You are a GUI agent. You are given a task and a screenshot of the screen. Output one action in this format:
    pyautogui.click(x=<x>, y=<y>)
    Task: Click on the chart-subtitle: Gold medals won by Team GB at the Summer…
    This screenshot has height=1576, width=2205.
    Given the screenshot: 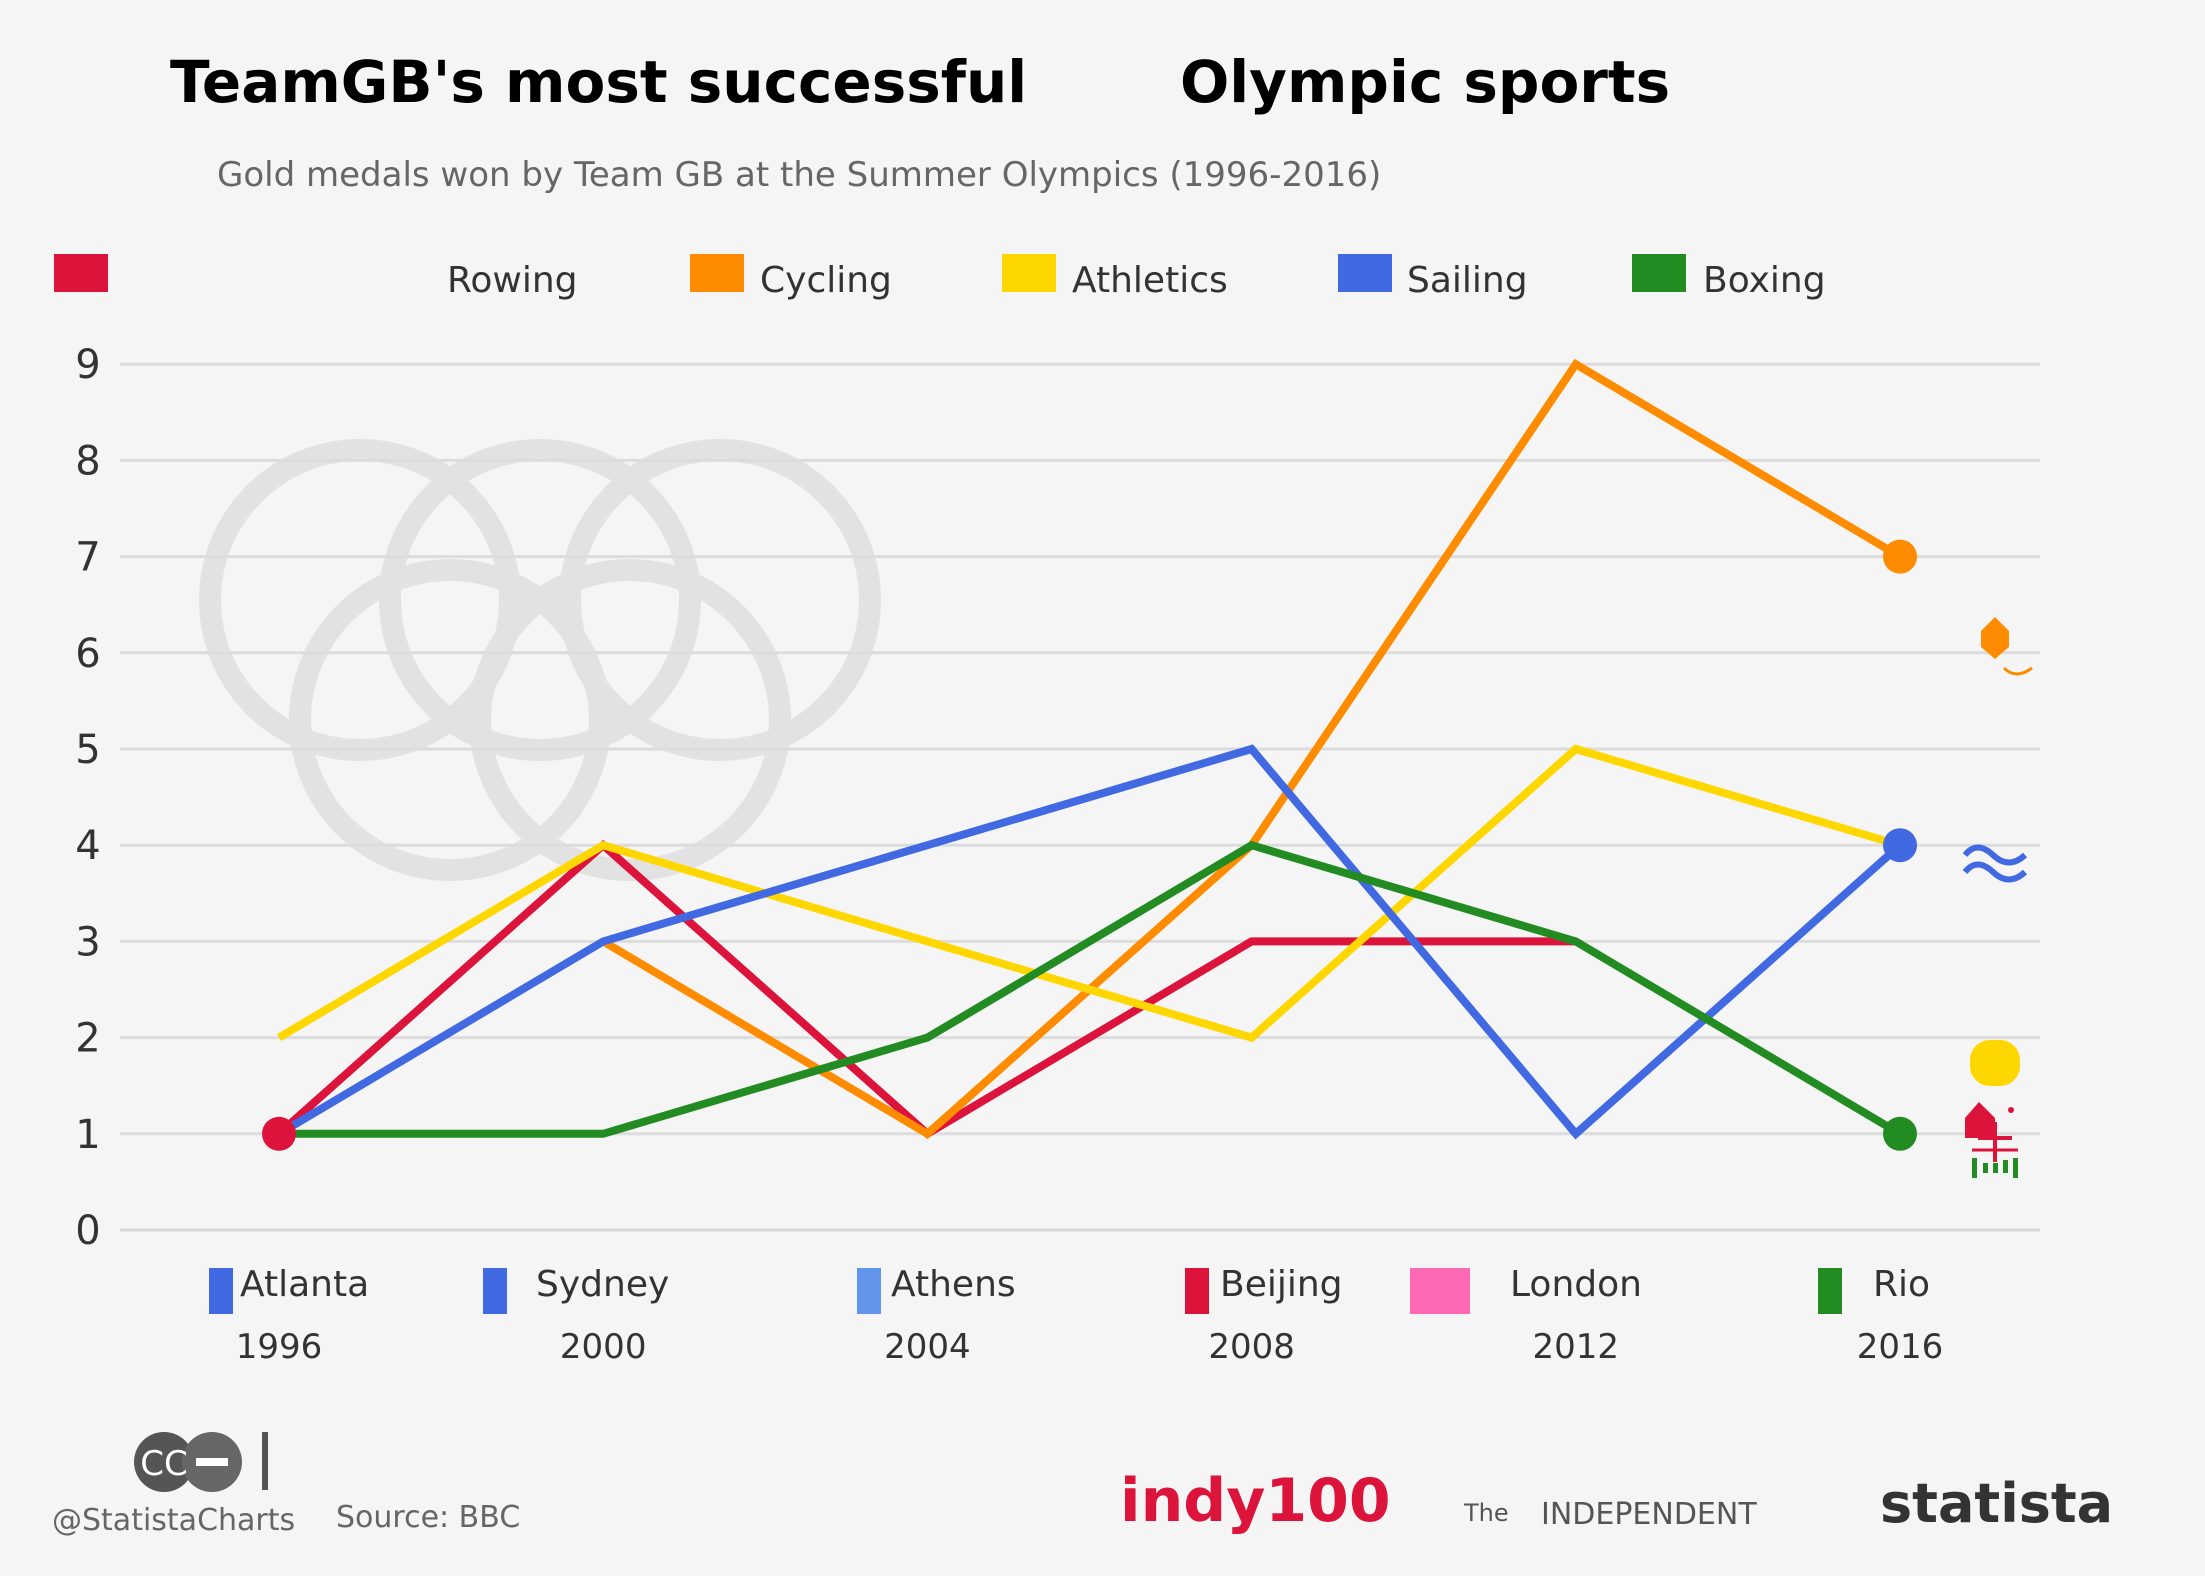 What is the action you would take?
    pyautogui.click(x=799, y=175)
    